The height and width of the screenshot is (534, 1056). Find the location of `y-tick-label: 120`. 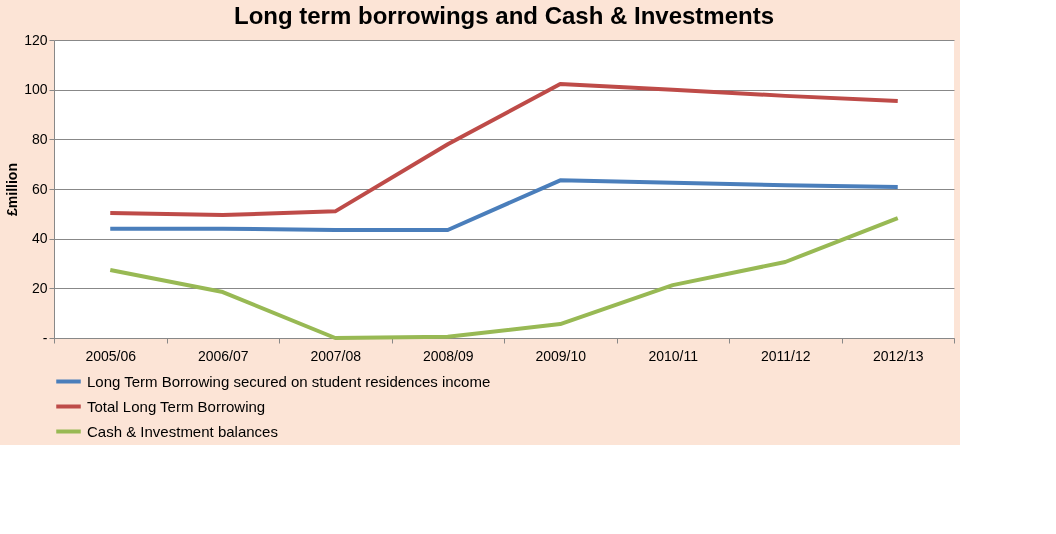

y-tick-label: 120 is located at coordinates (36, 39).